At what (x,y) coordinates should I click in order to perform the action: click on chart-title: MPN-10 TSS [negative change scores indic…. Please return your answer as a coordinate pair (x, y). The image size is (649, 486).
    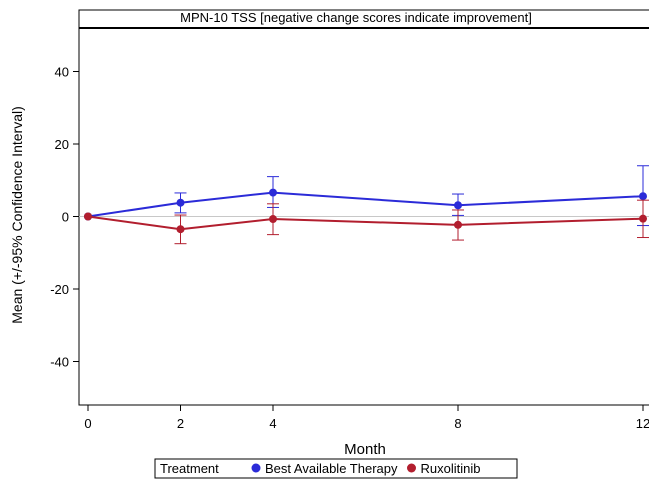
    Looking at the image, I should click on (356, 17).